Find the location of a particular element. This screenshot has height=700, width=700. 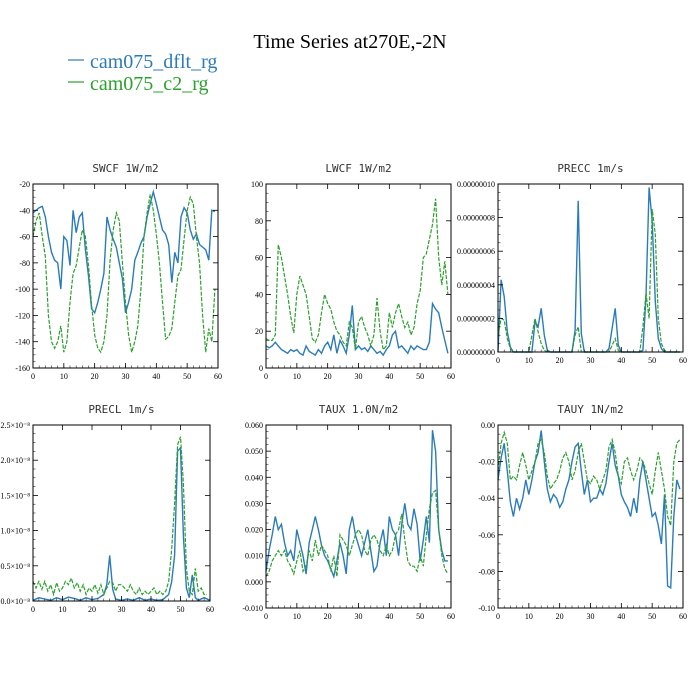

y-tick-label: 0.00000000 is located at coordinates (476, 352).